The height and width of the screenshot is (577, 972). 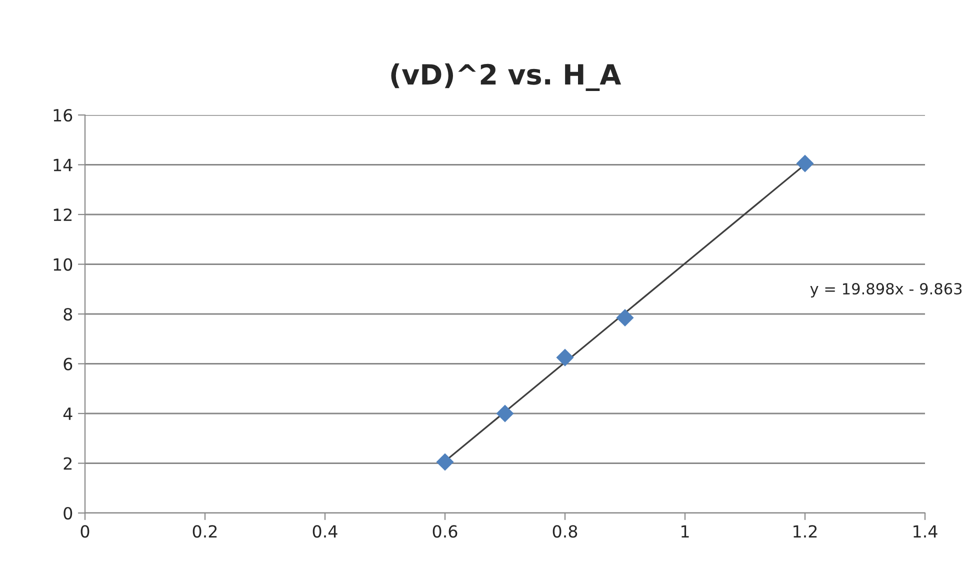 I want to click on x-tick-label: 0.4, so click(x=325, y=531).